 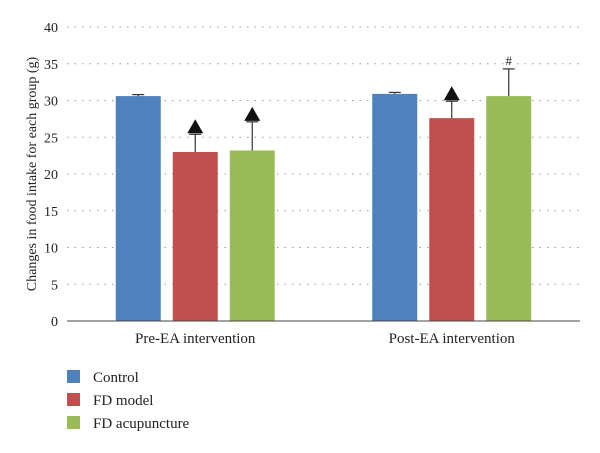 I want to click on y-tick-labels: 0 5 10 15 20 25 30 35 40, so click(x=51, y=175).